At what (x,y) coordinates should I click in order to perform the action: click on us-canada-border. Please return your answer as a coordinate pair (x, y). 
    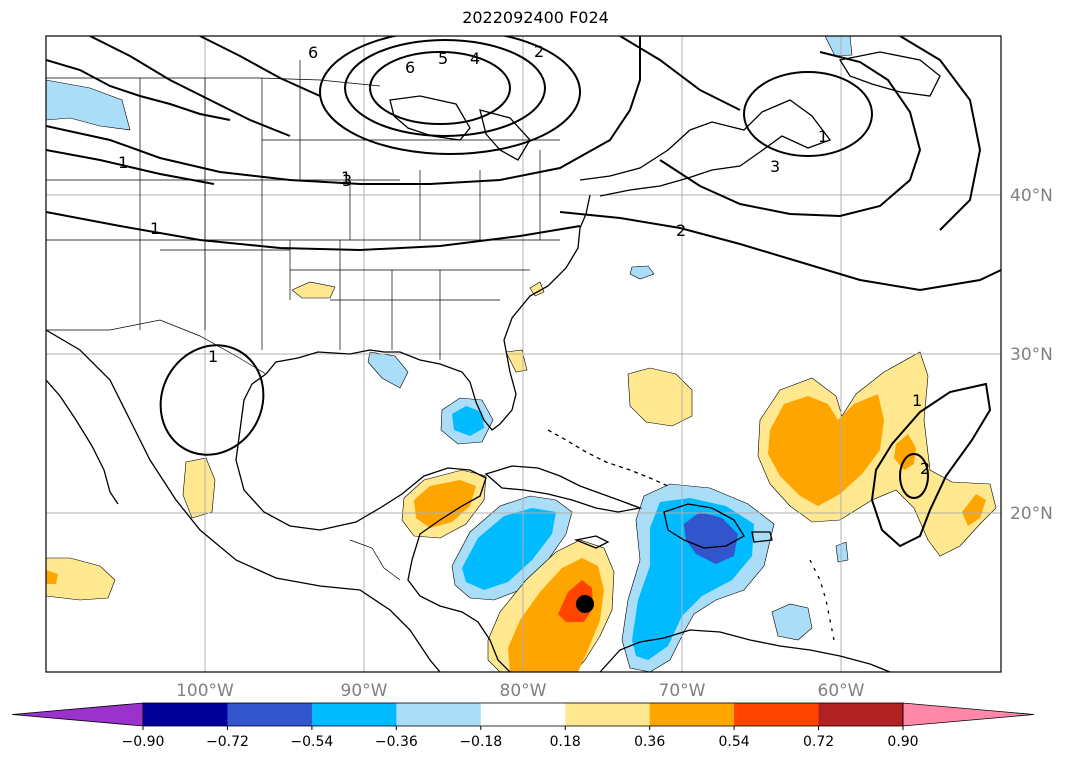
    Looking at the image, I should click on (213, 82).